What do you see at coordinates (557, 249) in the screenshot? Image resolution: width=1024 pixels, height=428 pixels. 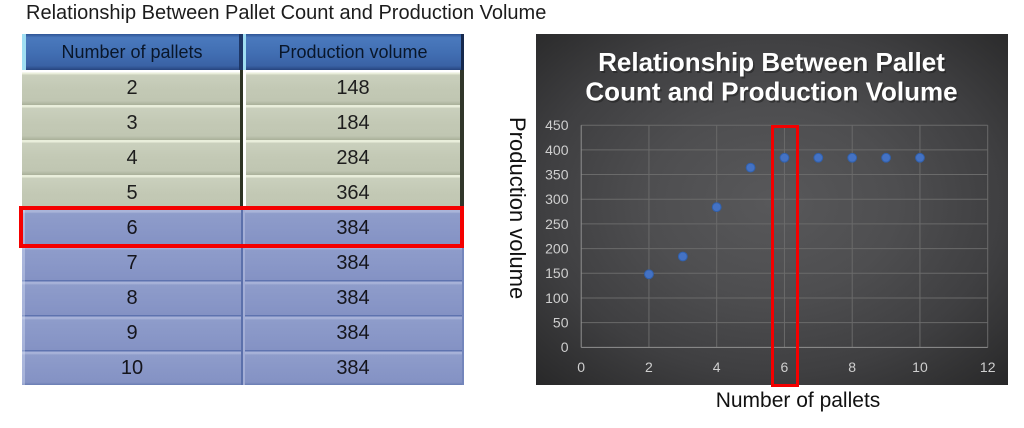 I see `svg-text: 200` at bounding box center [557, 249].